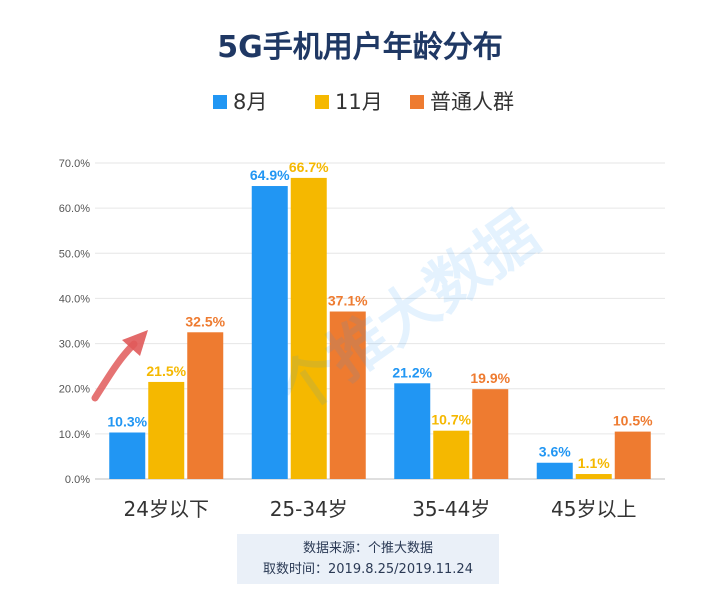 This screenshot has height=594, width=720. What do you see at coordinates (135, 343) in the screenshot?
I see `annotation-arrow-head` at bounding box center [135, 343].